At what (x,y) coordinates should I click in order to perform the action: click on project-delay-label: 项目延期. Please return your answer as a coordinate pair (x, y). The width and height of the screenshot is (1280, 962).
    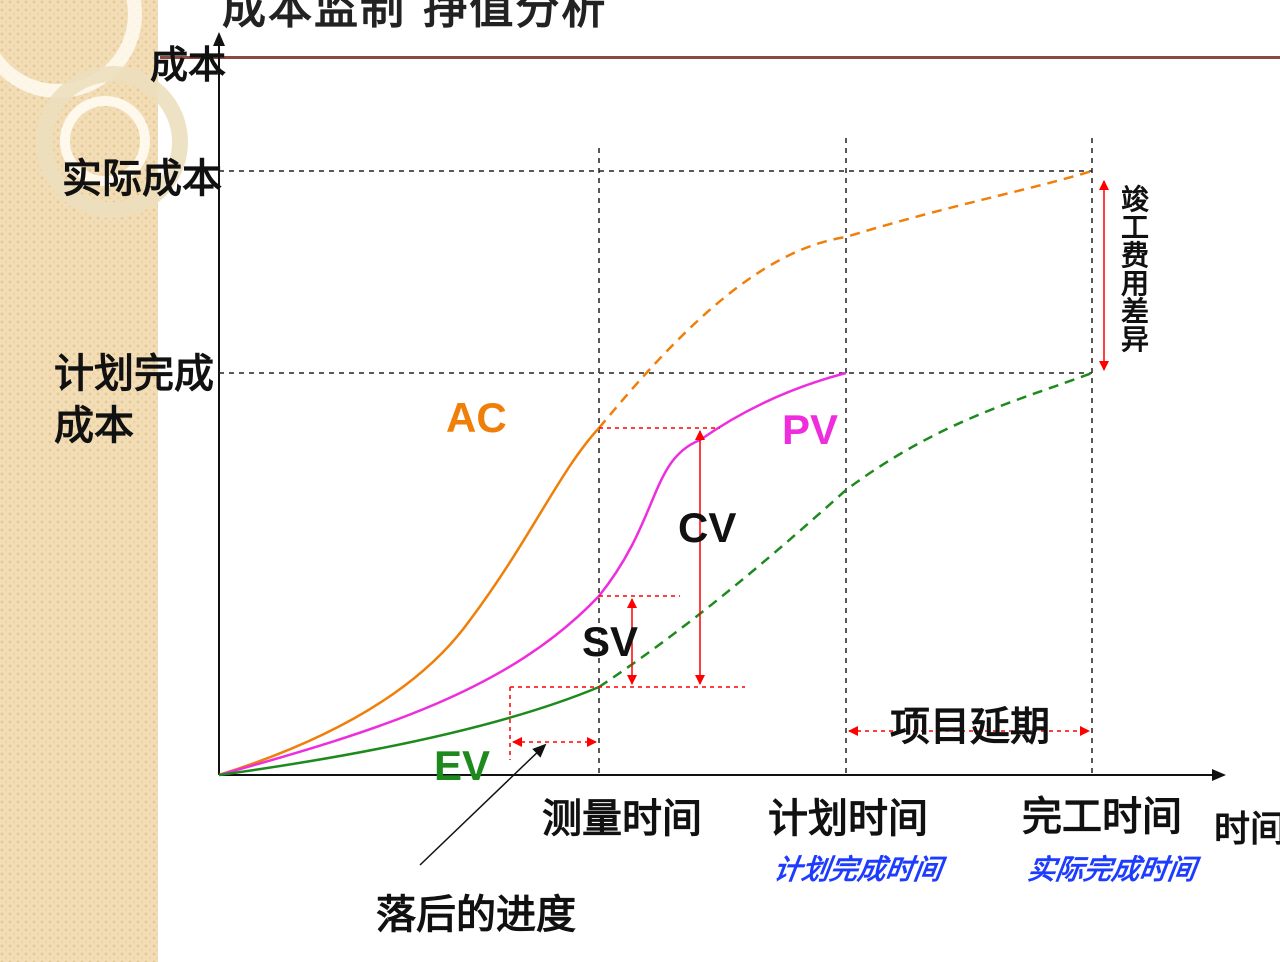
    Looking at the image, I should click on (970, 727).